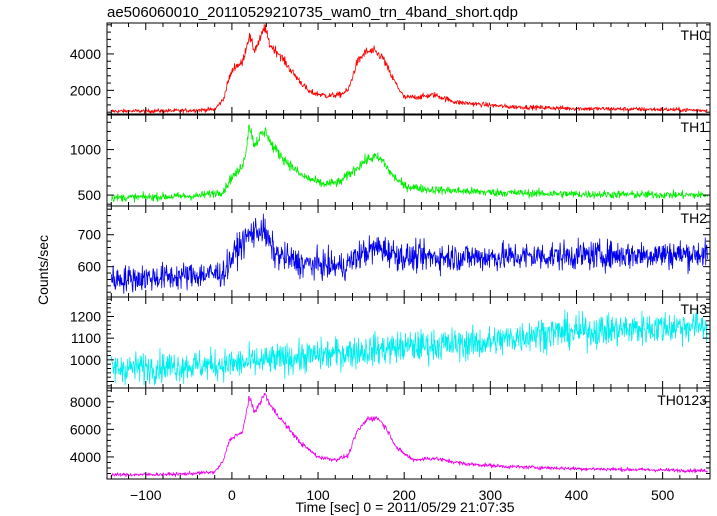  I want to click on y-tick-label: 700, so click(90, 235).